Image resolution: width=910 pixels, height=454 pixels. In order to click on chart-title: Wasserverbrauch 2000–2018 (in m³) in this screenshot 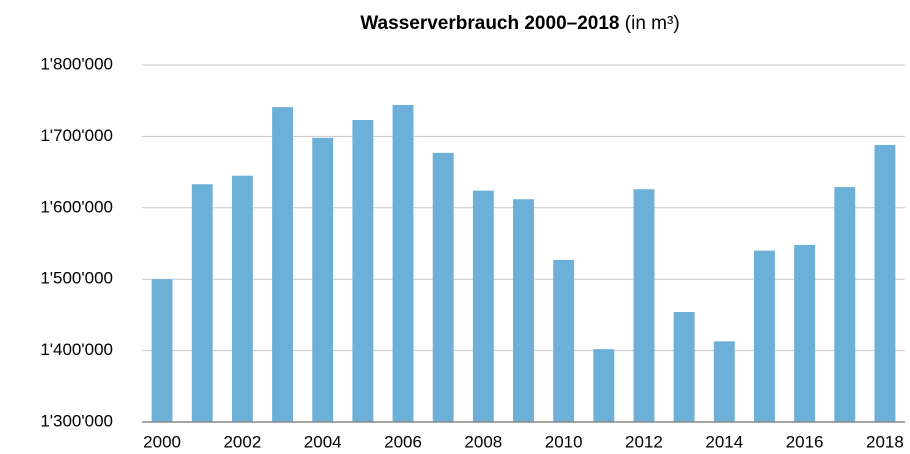, I will do `click(519, 23)`.